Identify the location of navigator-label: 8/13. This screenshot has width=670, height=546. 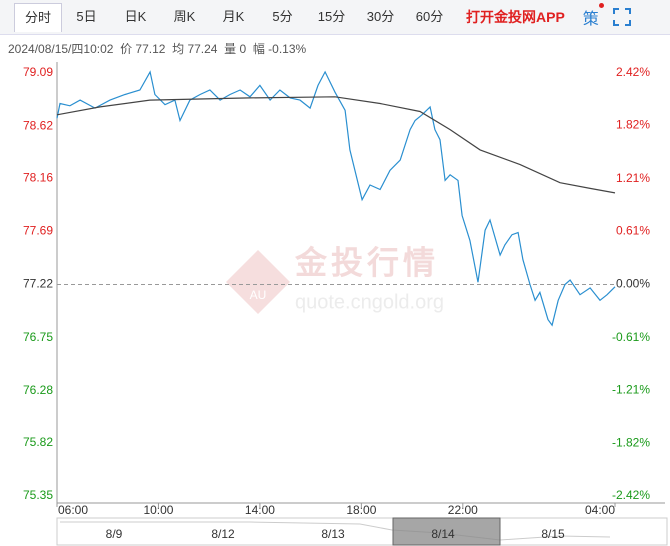
(333, 534).